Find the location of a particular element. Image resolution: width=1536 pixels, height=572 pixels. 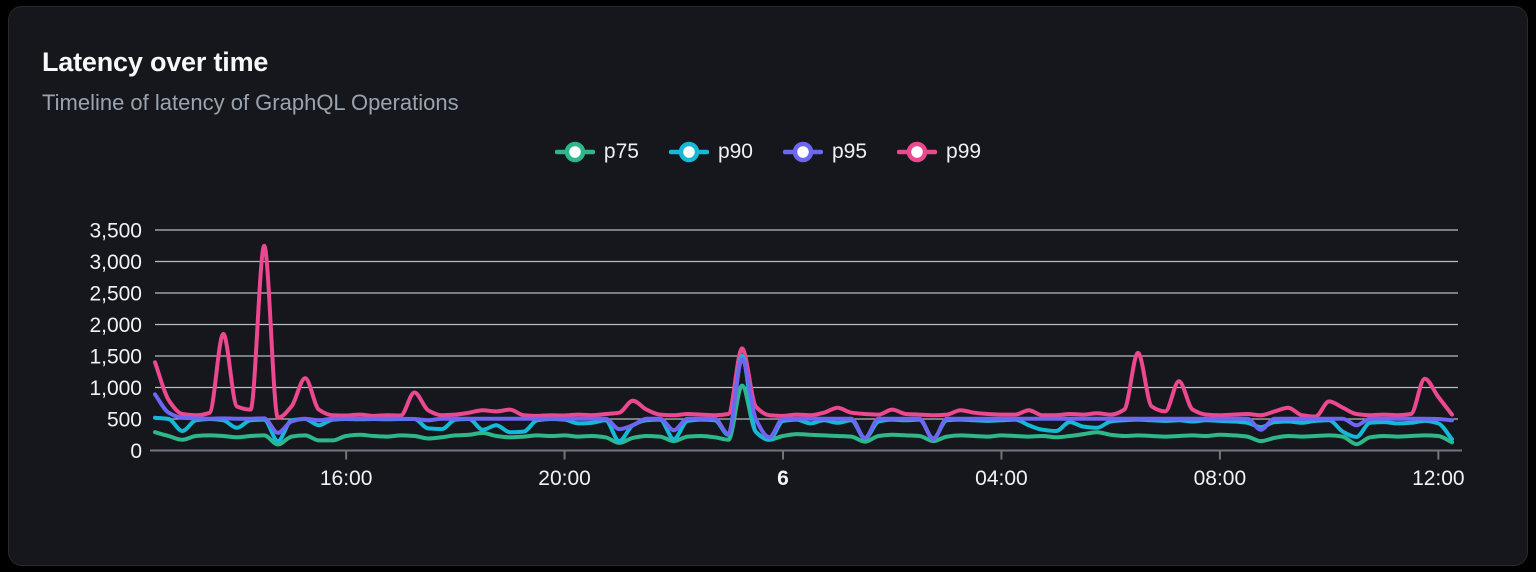

svg-text: 6 is located at coordinates (783, 478).